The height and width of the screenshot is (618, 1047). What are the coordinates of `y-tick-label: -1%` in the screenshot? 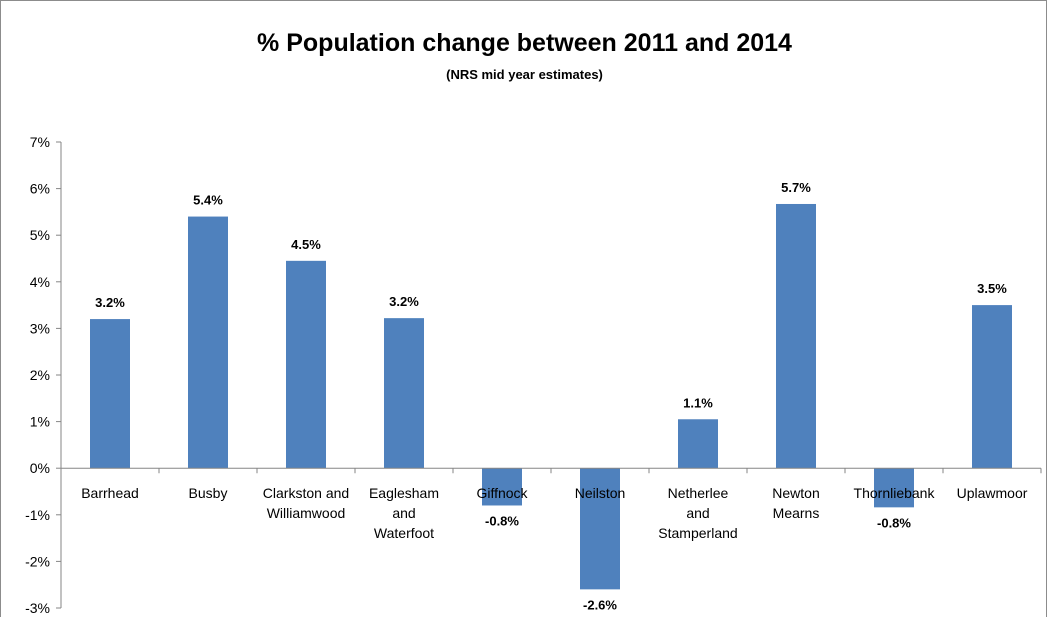 It's located at (37, 515).